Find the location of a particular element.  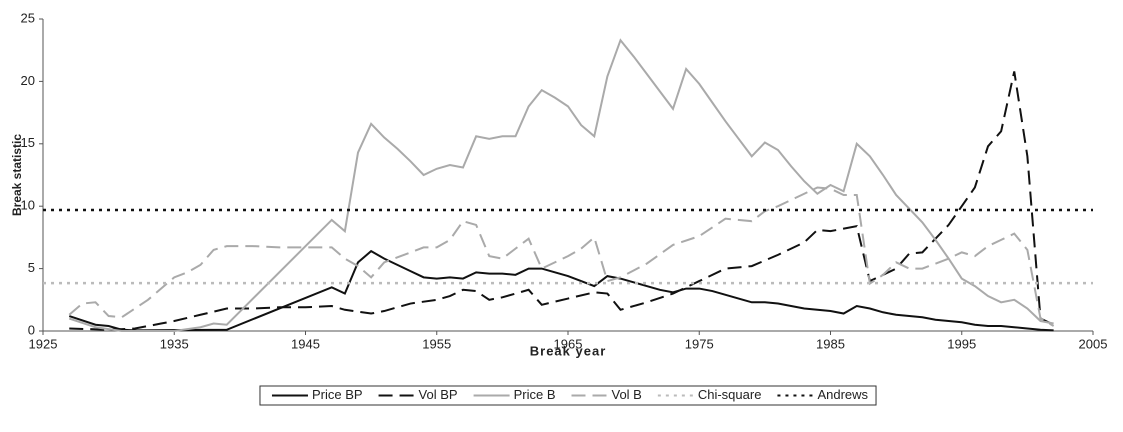

legend-label: Vol B is located at coordinates (626, 394).